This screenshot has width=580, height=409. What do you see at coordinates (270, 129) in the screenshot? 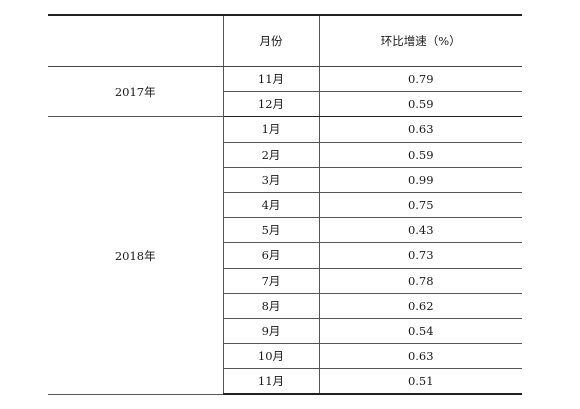
I see `month-cell: 1月` at bounding box center [270, 129].